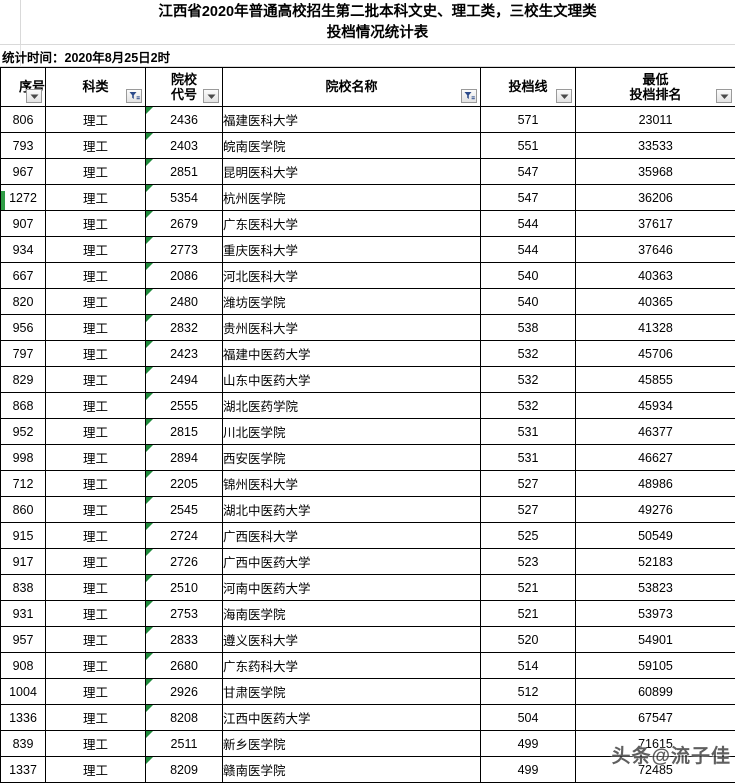 This screenshot has width=735, height=783. Describe the element at coordinates (184, 302) in the screenshot. I see `cell-school-code: 2480` at that location.